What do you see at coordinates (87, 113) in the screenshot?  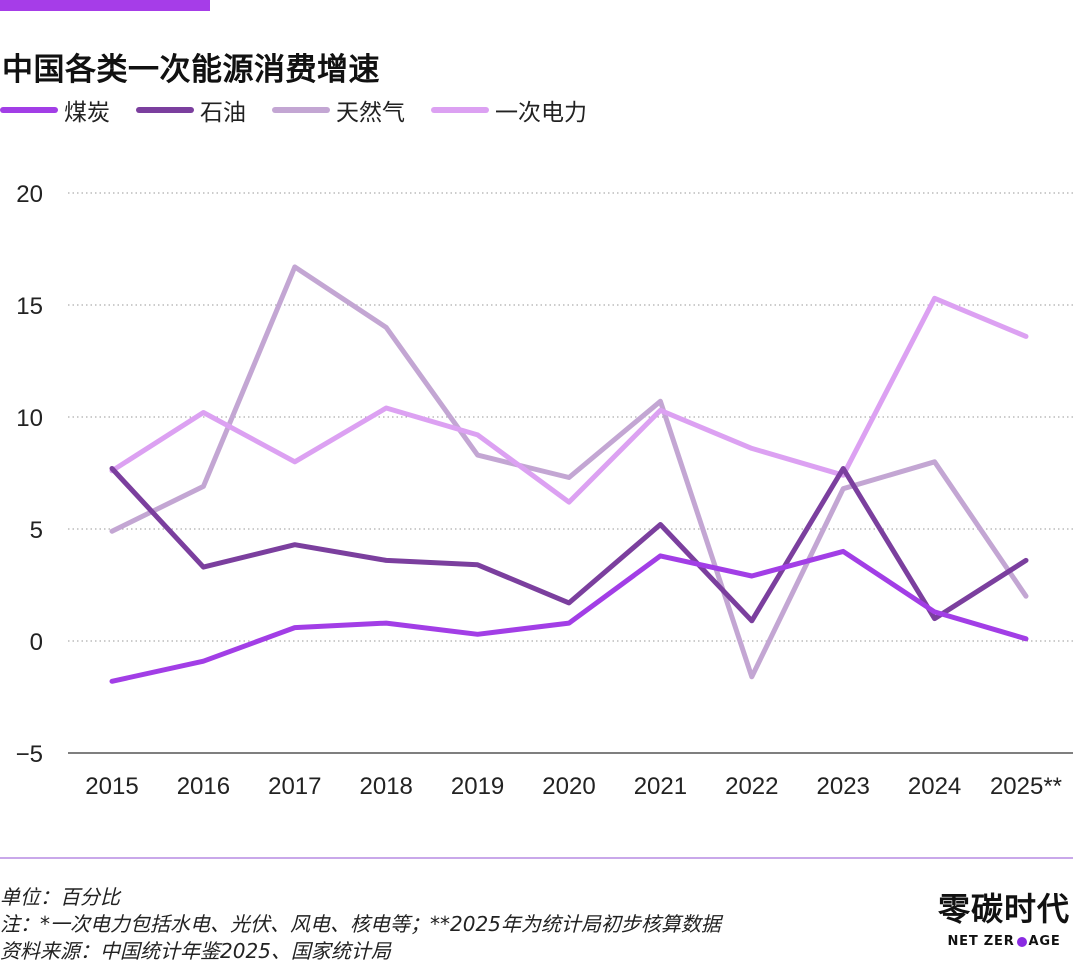 I see `legend-label-coal: 煤炭` at bounding box center [87, 113].